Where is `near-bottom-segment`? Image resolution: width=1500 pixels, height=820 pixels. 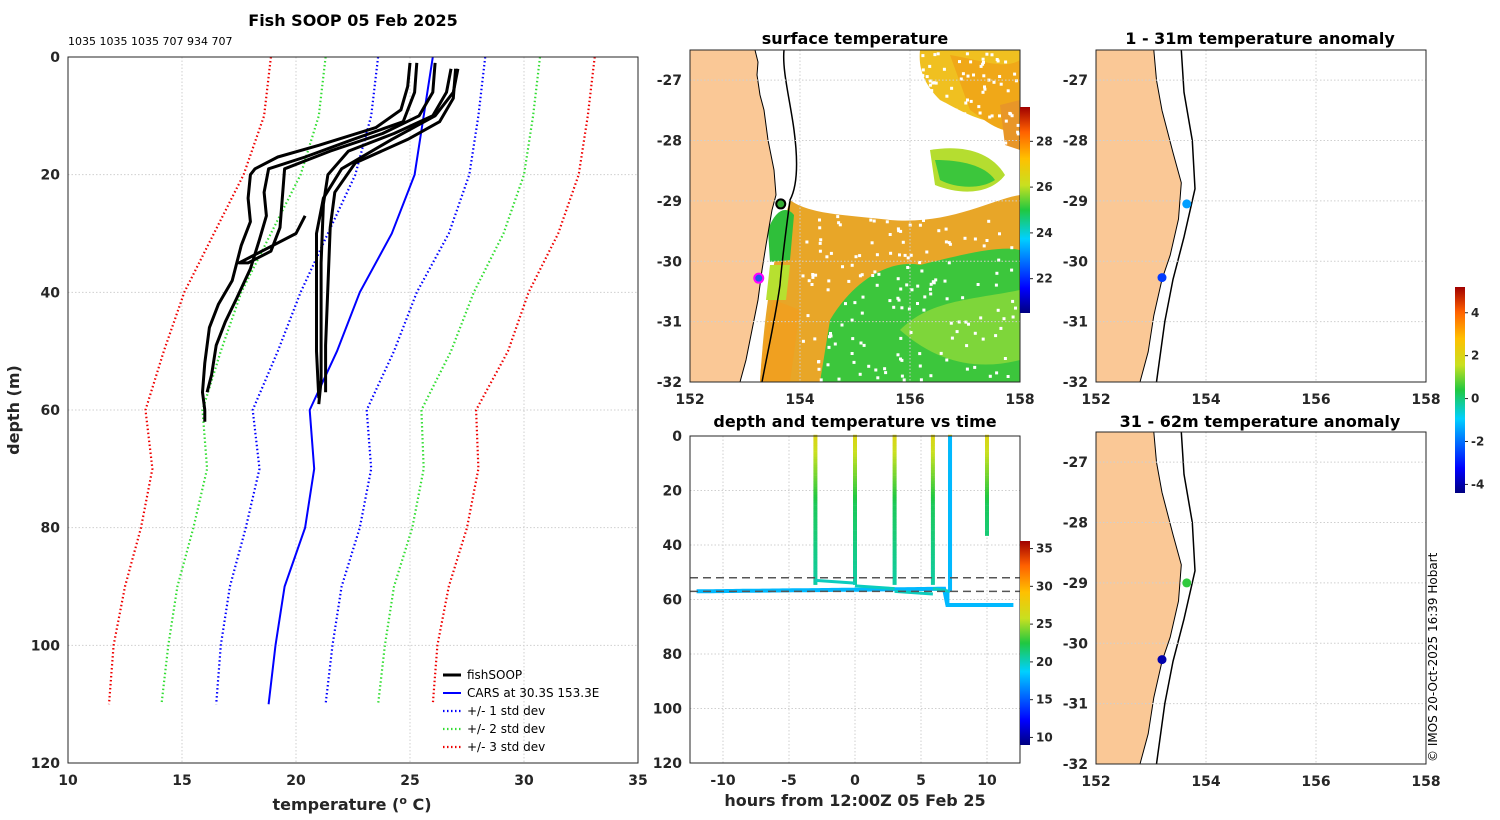 near-bottom-segment is located at coordinates (941, 590).